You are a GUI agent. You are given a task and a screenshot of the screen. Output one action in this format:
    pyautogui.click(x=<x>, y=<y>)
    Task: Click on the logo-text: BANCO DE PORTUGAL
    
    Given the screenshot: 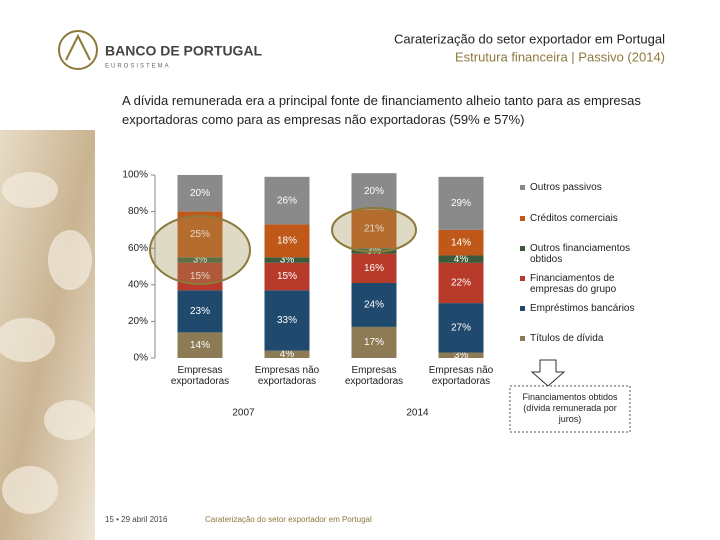 What is the action you would take?
    pyautogui.click(x=184, y=51)
    